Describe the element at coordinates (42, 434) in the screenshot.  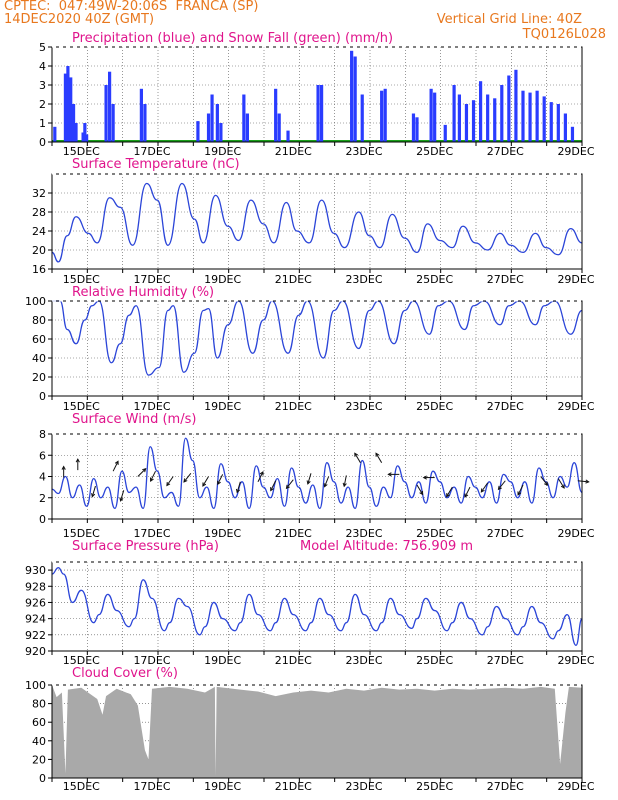
I see `wind-ytick-label: 8` at that location.